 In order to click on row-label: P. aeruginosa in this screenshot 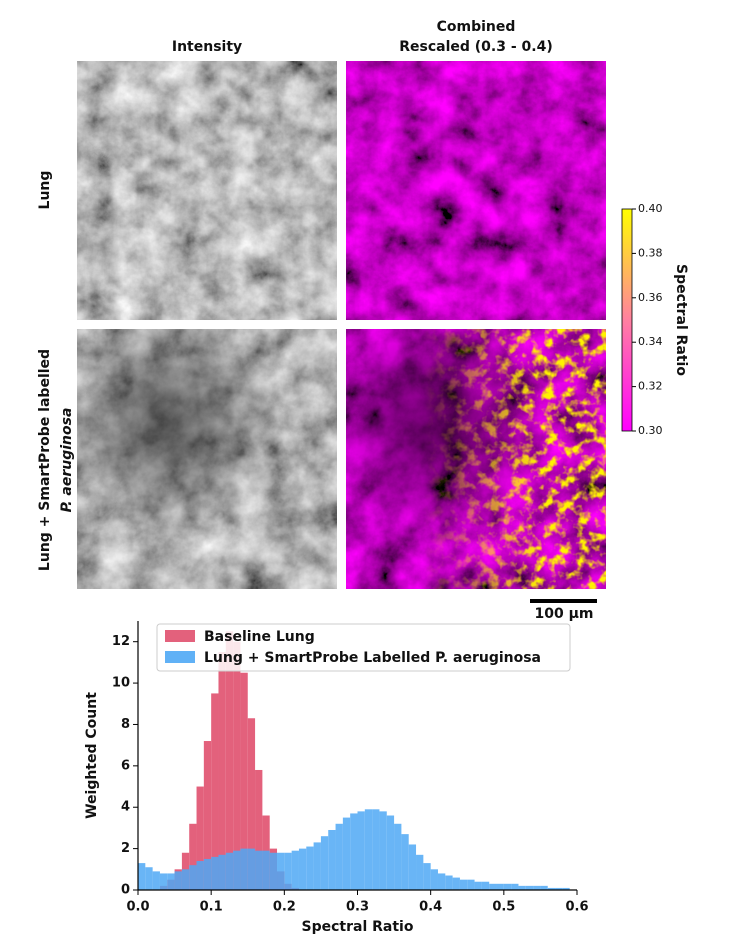, I will do `click(67, 460)`.